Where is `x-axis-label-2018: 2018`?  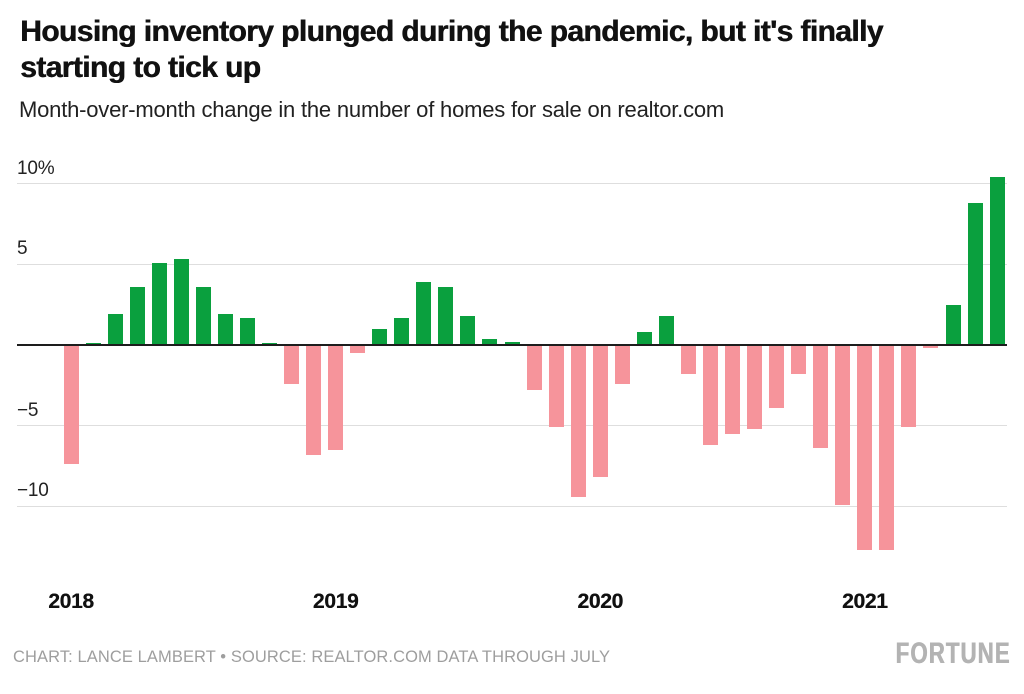 x-axis-label-2018: 2018 is located at coordinates (71, 601).